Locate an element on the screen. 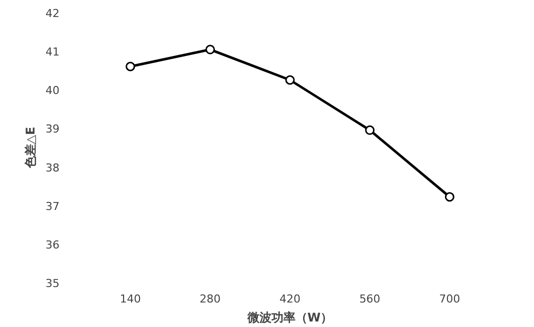  y-tick-label: 39 is located at coordinates (53, 129).